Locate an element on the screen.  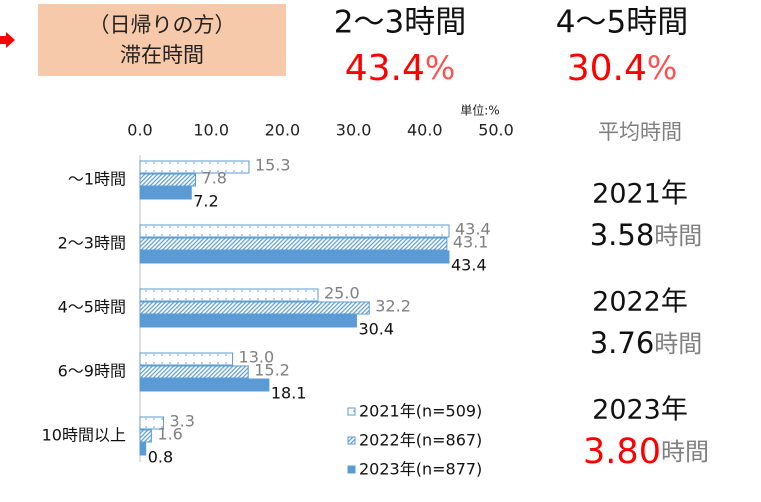
legend-label: 2021年(n=509) is located at coordinates (420, 411).